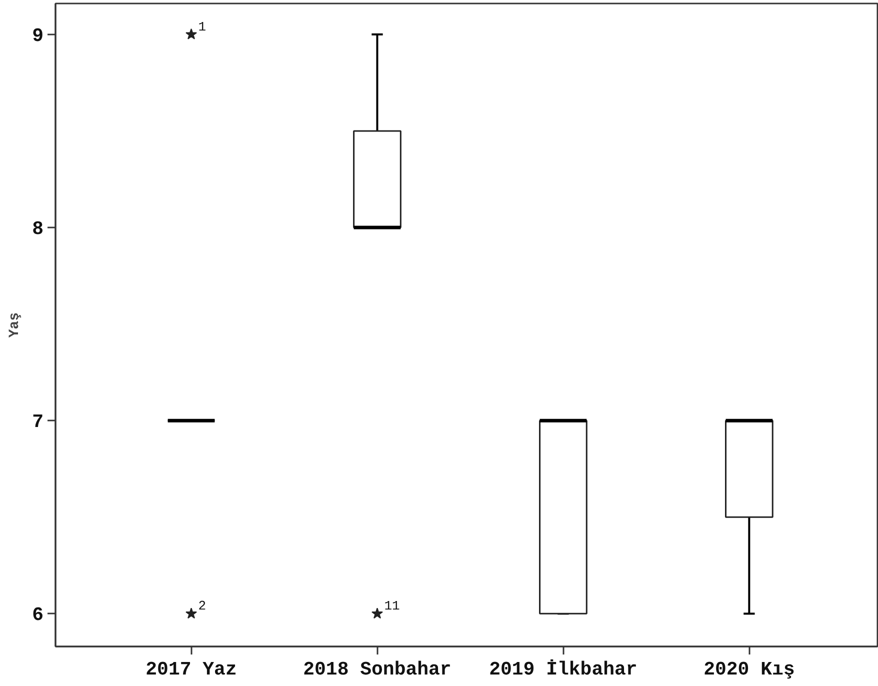 This screenshot has width=878, height=686. I want to click on y-tick-label: 8, so click(38, 229).